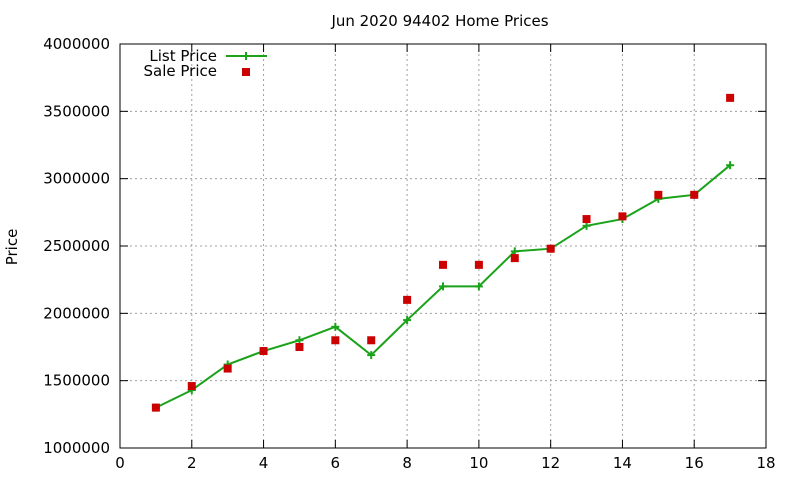 Image resolution: width=800 pixels, height=480 pixels. I want to click on y-tick-label: 3500000, so click(76, 111).